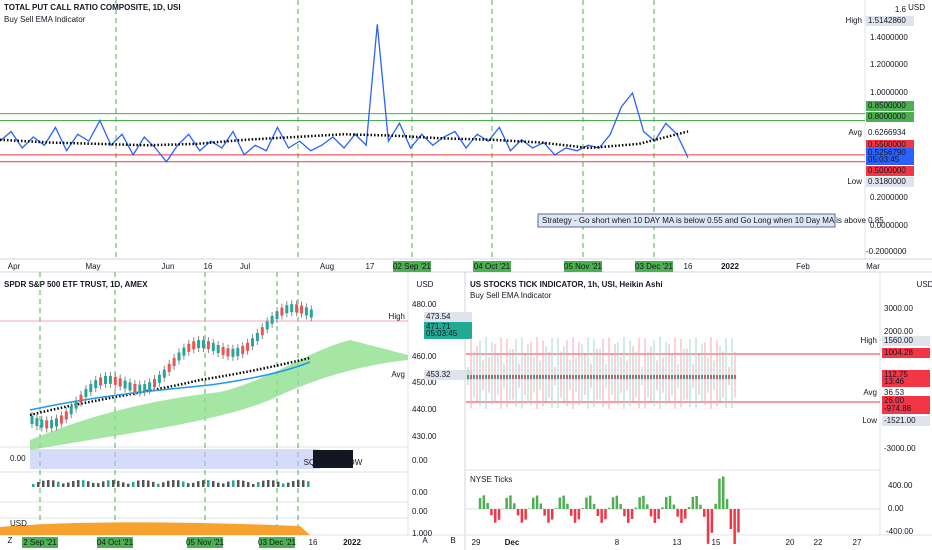  I want to click on time-label: 05 Nov '21, so click(205, 542).